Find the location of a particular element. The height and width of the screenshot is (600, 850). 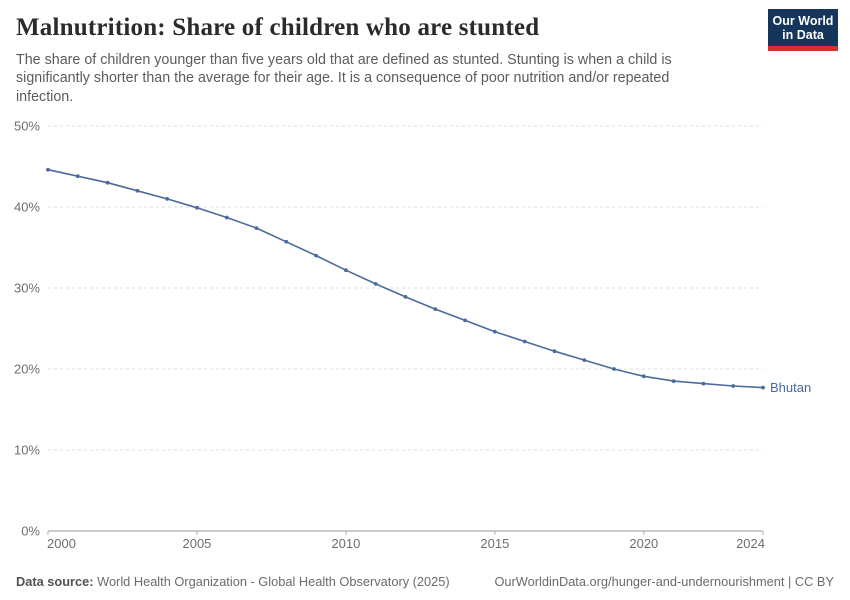

y-axis-tick-label: 40% is located at coordinates (27, 207).